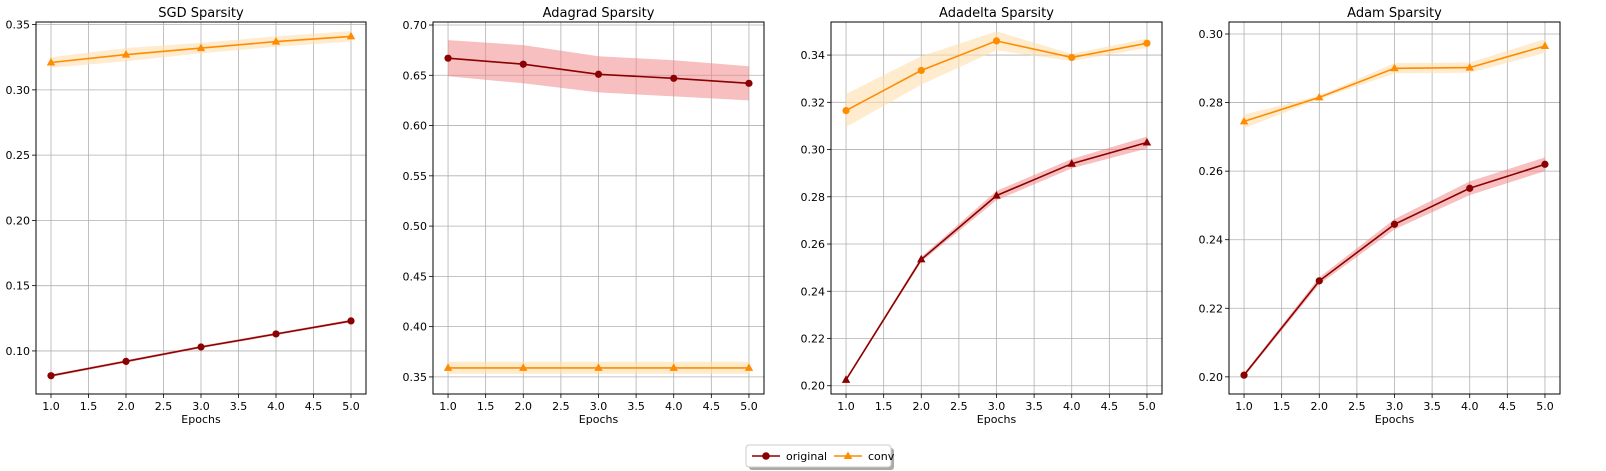 This screenshot has height=471, width=1606. Describe the element at coordinates (18, 25) in the screenshot. I see `y-tick-label: 0.35` at that location.